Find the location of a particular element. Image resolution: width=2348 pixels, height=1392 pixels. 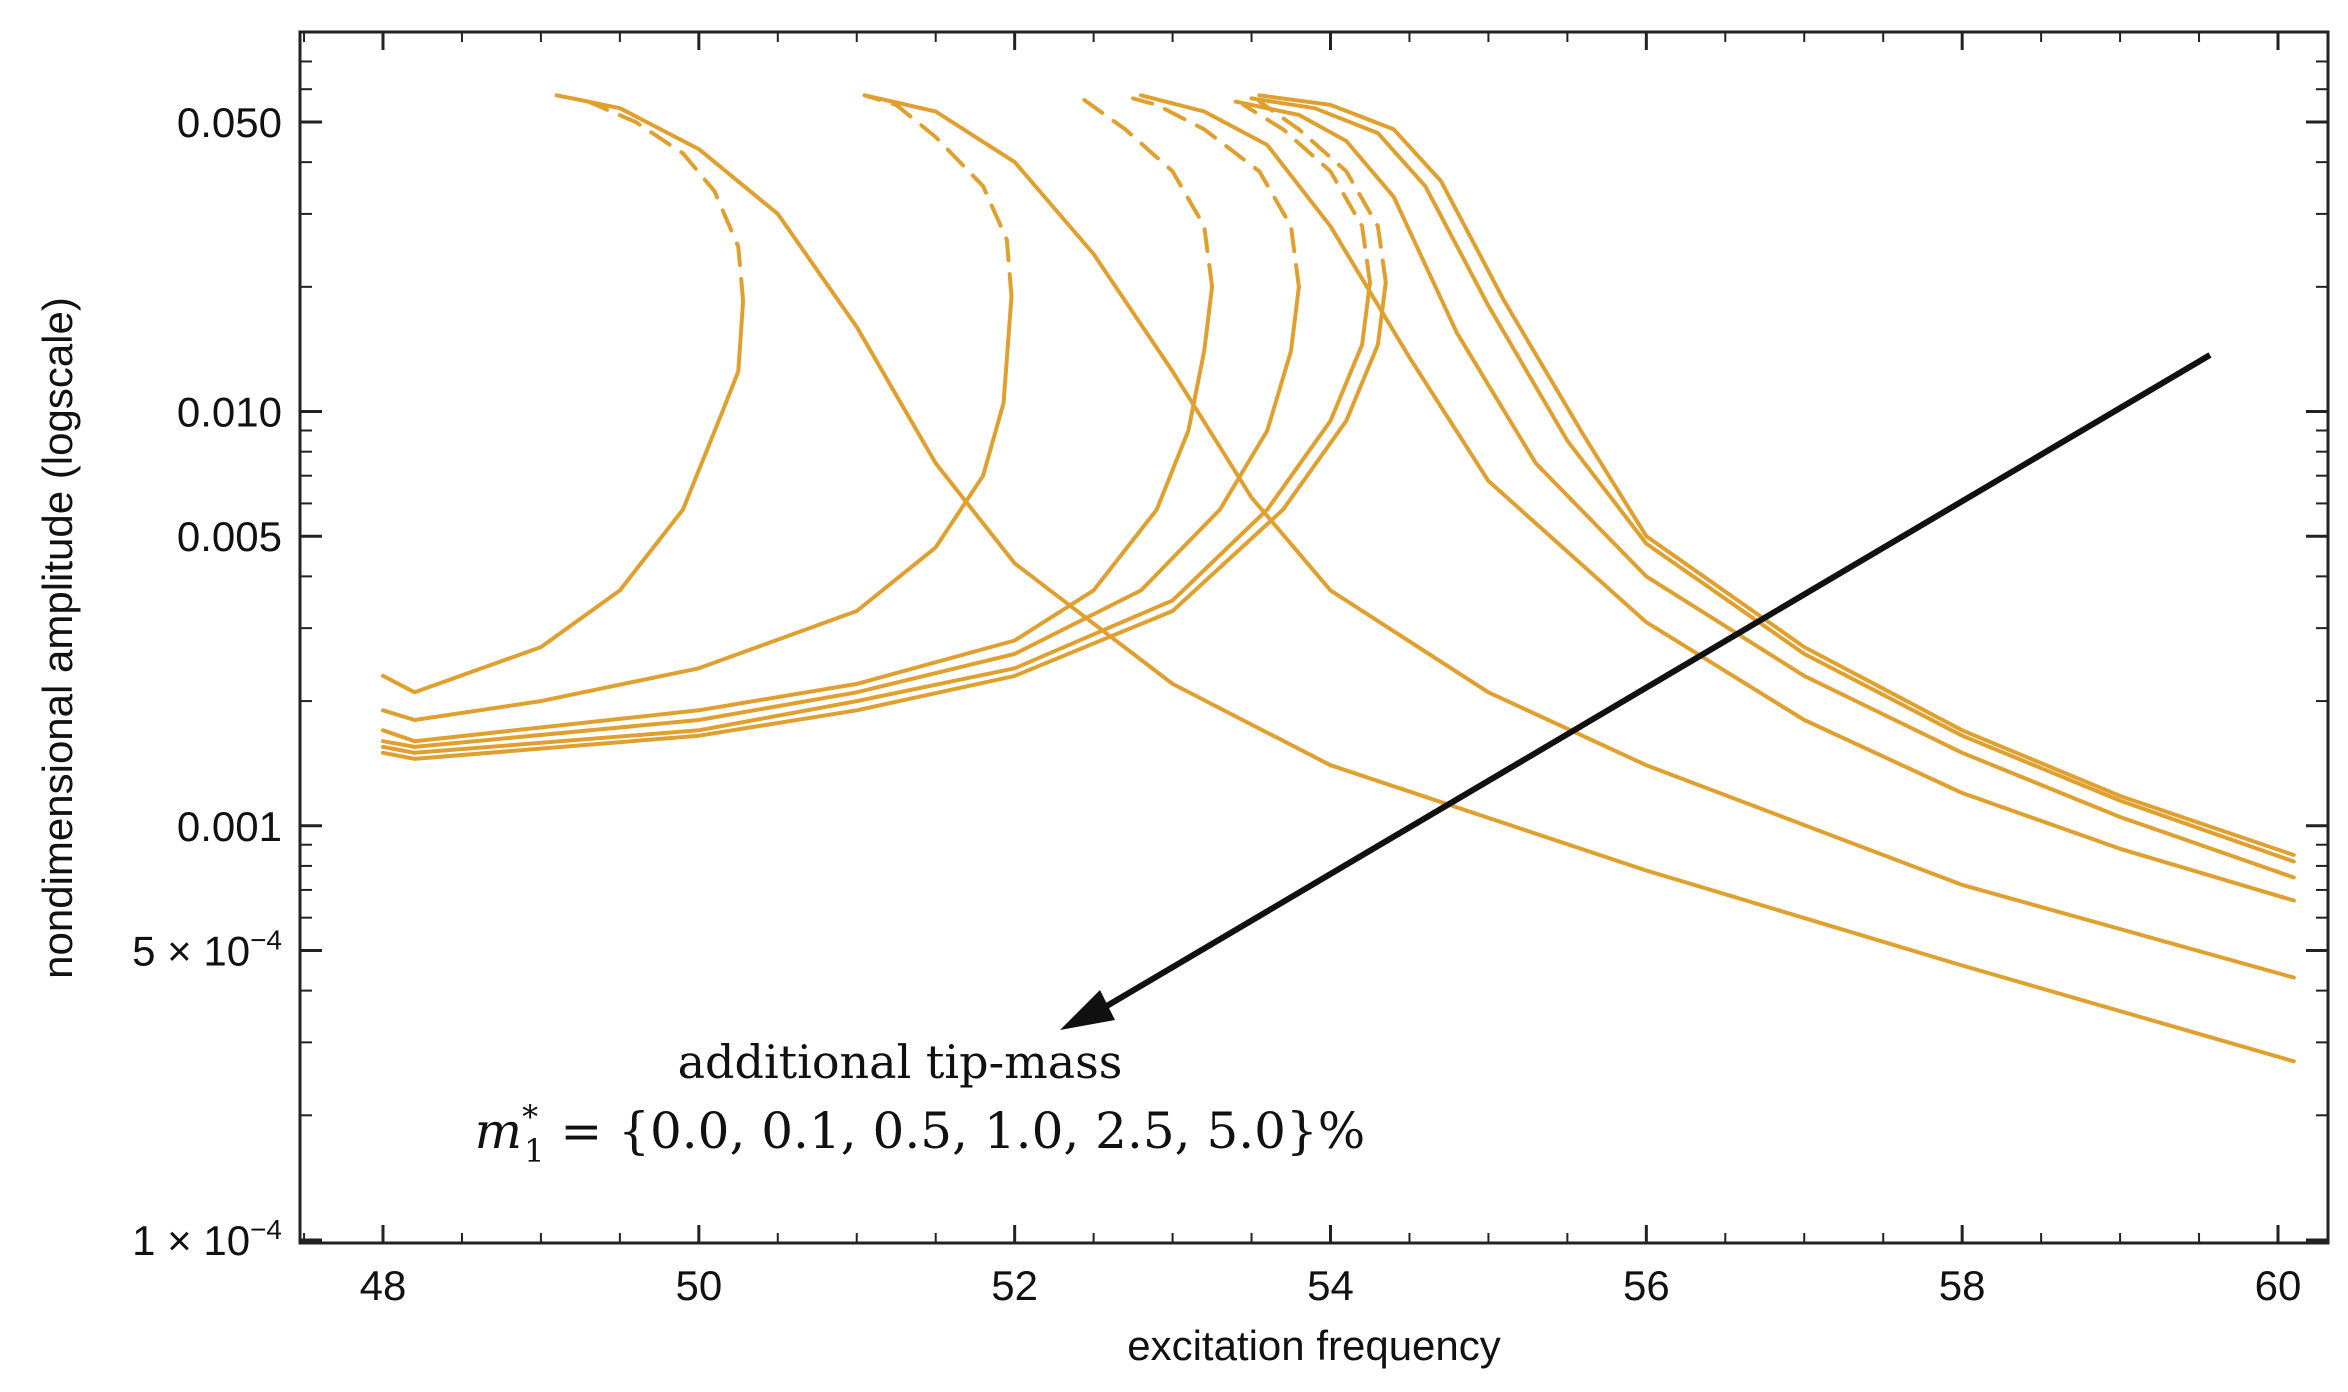

x-tick-labels: 48 50 52 54 56 58 60 is located at coordinates (1331, 1285).